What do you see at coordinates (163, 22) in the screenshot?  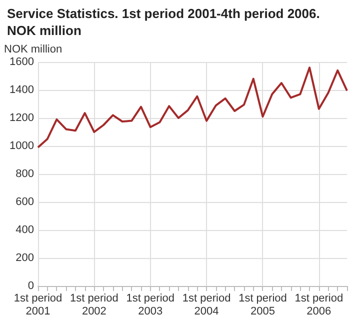 I see `chart-title: Service Statistics. 1st period 2001-4th period 2006. NOK million` at bounding box center [163, 22].